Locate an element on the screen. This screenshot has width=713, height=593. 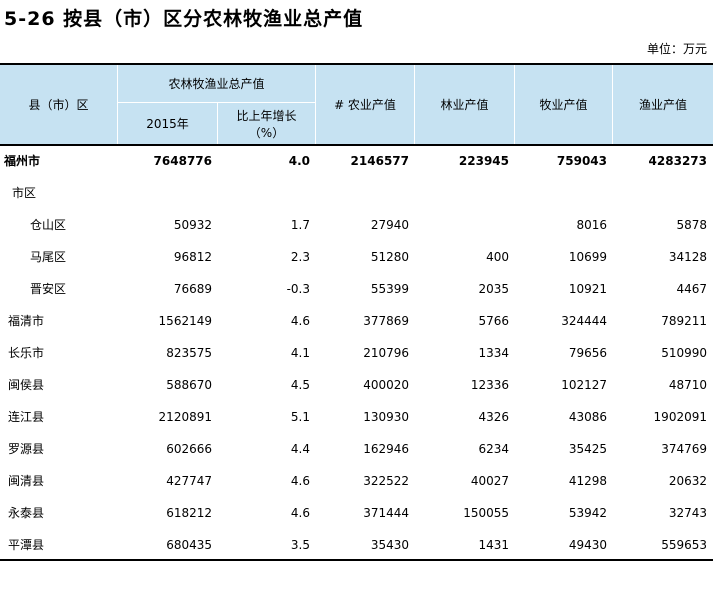
cell-value: 2120891 is located at coordinates (185, 417).